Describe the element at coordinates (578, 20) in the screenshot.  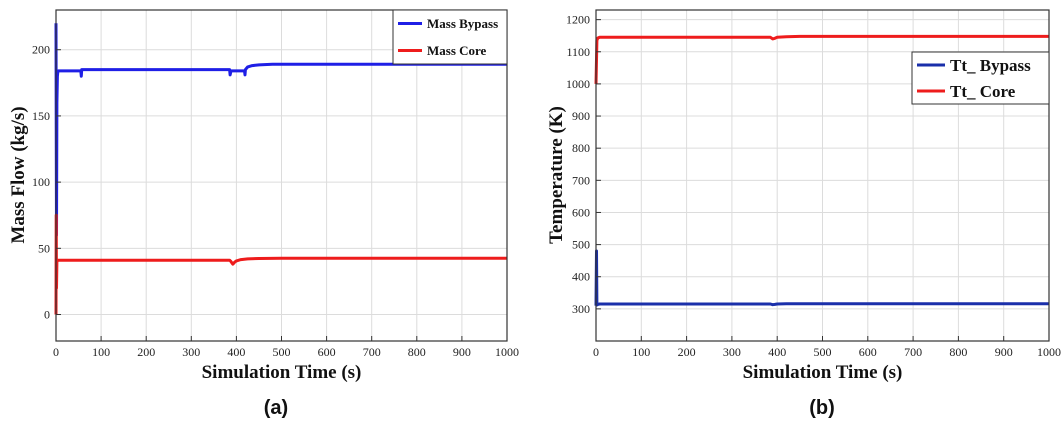
I see `y-tick-label: 1200` at that location.